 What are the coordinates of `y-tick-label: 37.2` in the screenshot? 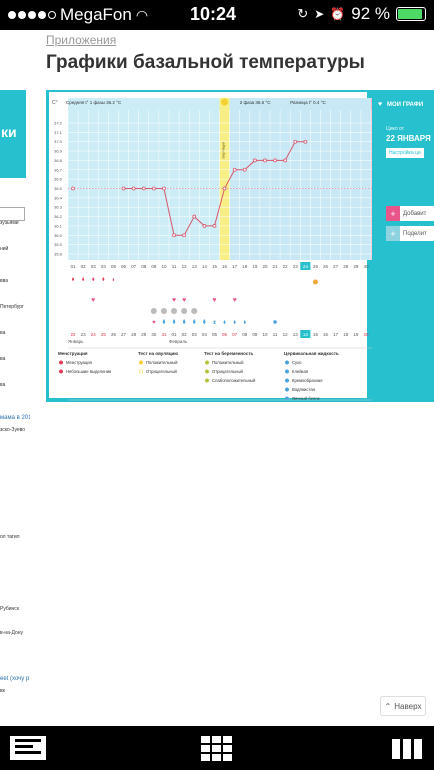 It's located at (58, 123).